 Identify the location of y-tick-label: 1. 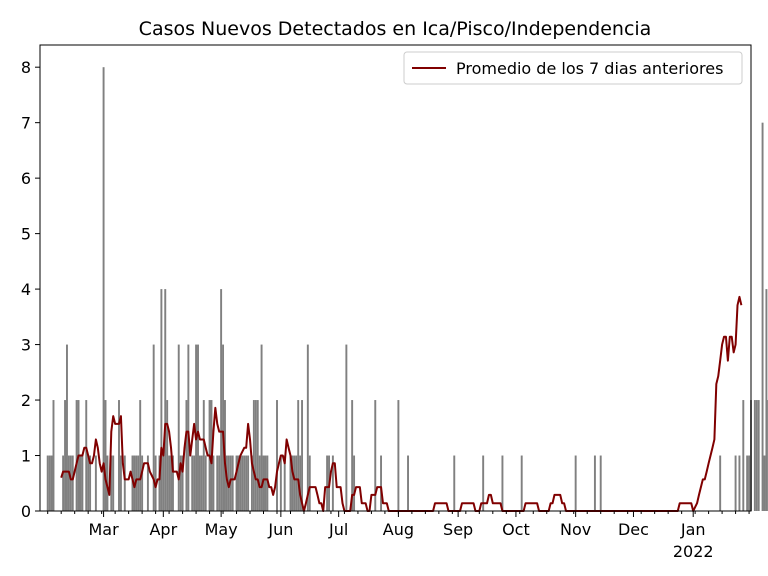
(26, 456).